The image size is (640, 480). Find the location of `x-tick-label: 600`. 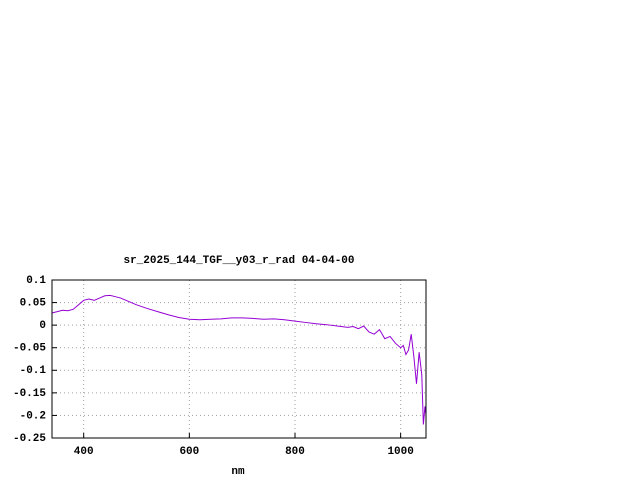

x-tick-label: 600 is located at coordinates (189, 452).